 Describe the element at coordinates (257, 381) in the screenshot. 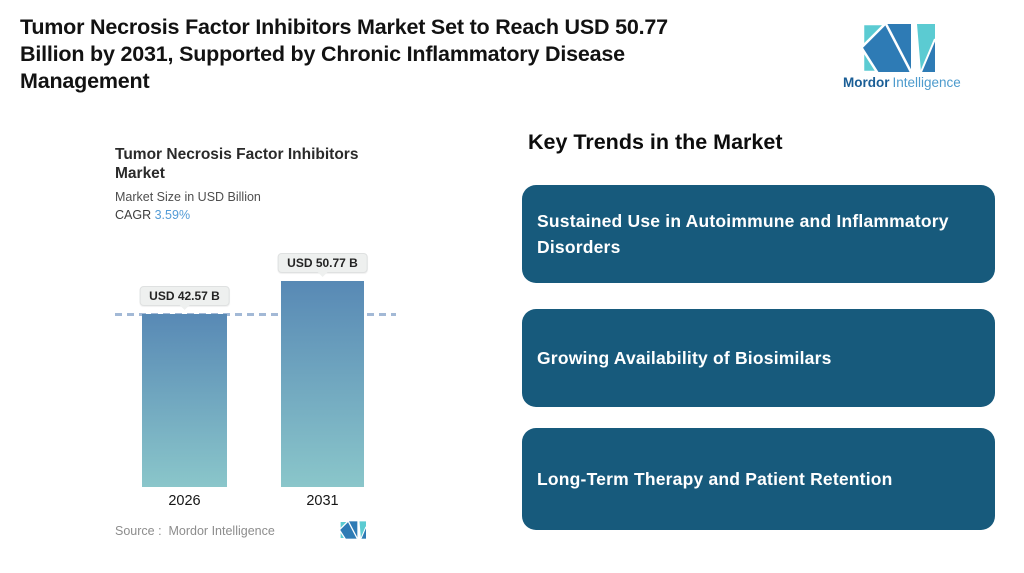

I see `bar-chart-plot: USD 42.57 B 2026 USD 50.77 B 2031` at that location.